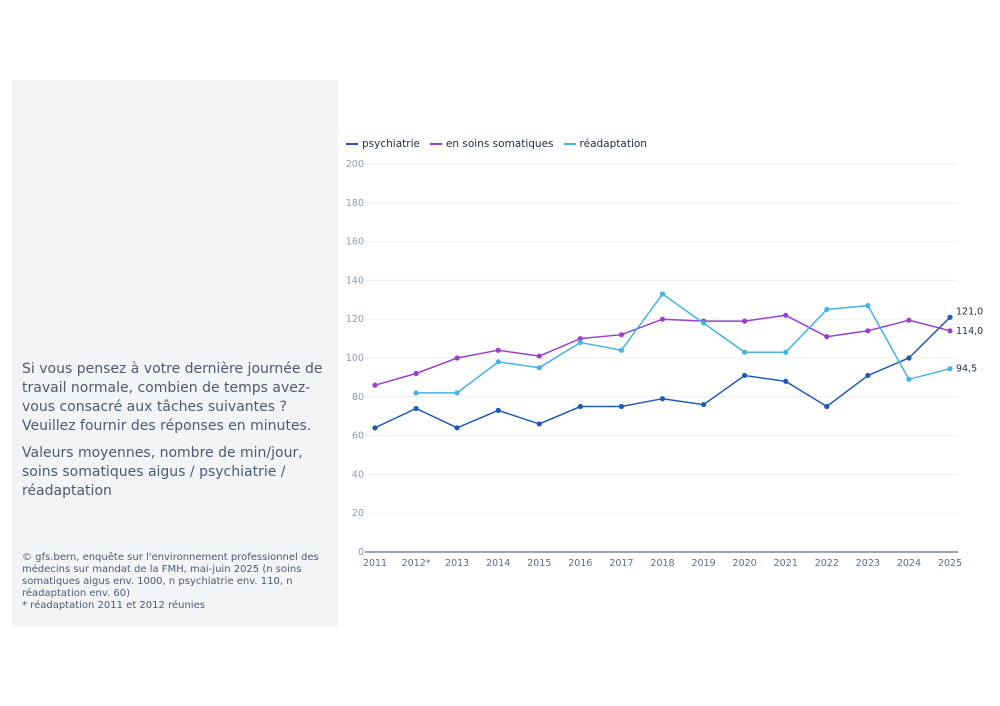 Image resolution: width=1000 pixels, height=706 pixels. Describe the element at coordinates (580, 563) in the screenshot. I see `x-tick-label: 2016` at that location.